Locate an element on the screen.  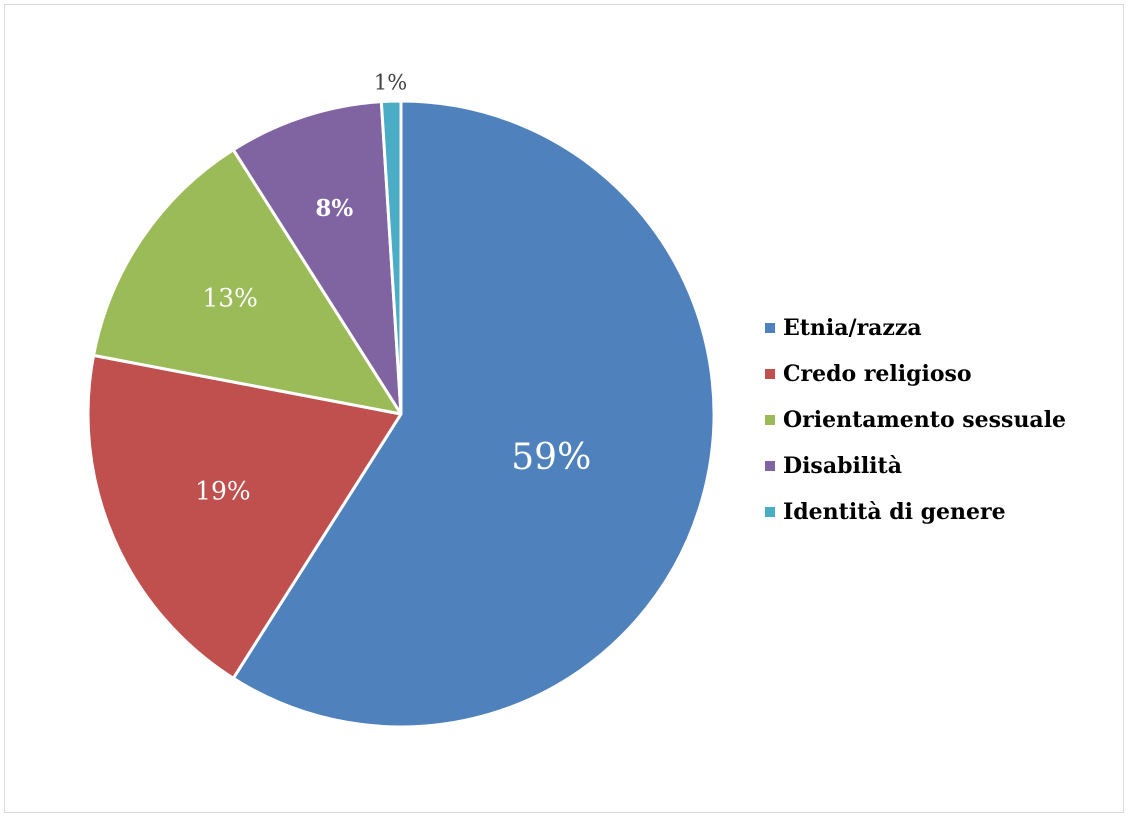
legend-label-etnia-razza: Etnia/razza is located at coordinates (852, 328).